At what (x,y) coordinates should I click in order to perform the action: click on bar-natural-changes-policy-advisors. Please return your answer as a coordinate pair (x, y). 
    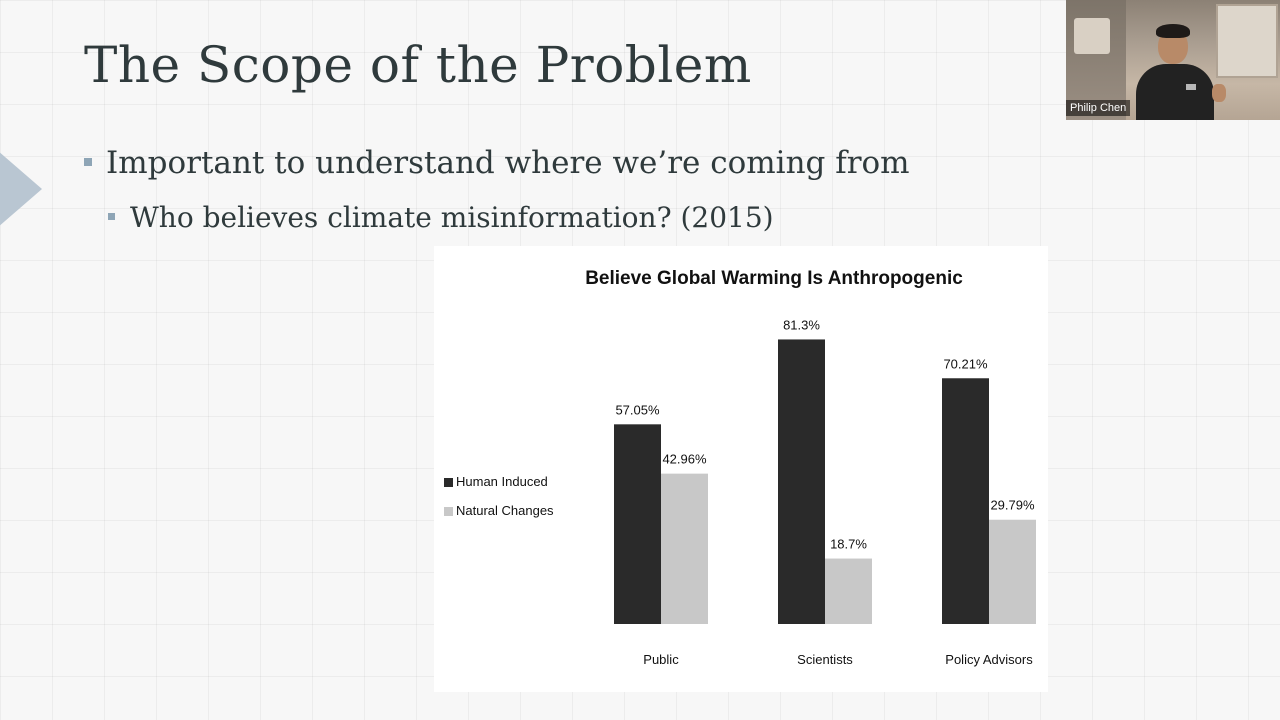
    Looking at the image, I should click on (1012, 571).